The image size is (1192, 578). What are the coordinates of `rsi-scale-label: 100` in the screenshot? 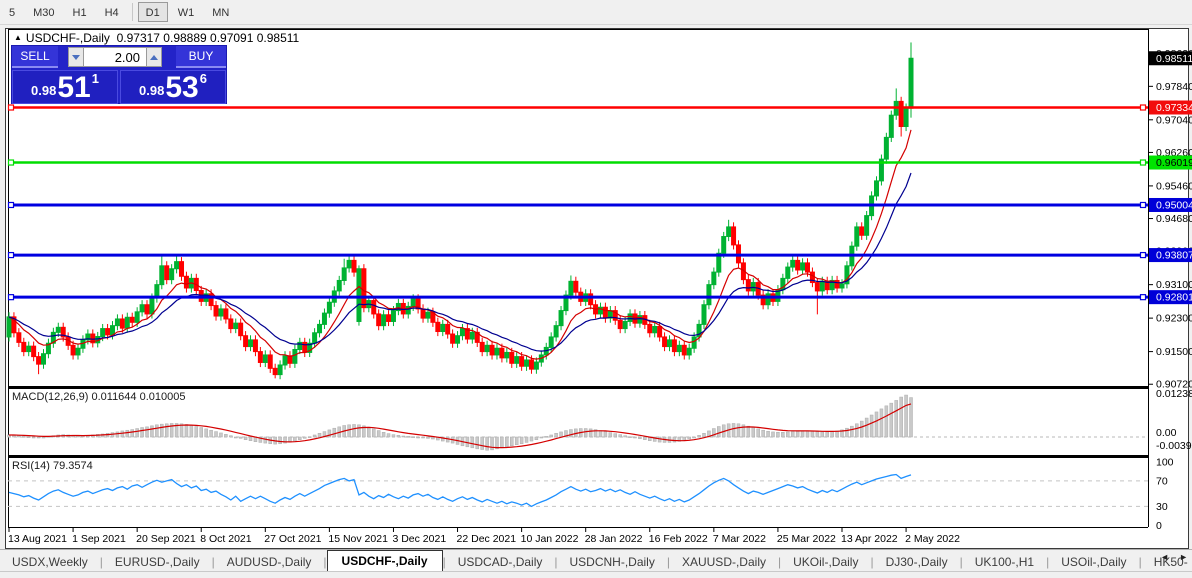 It's located at (1165, 462).